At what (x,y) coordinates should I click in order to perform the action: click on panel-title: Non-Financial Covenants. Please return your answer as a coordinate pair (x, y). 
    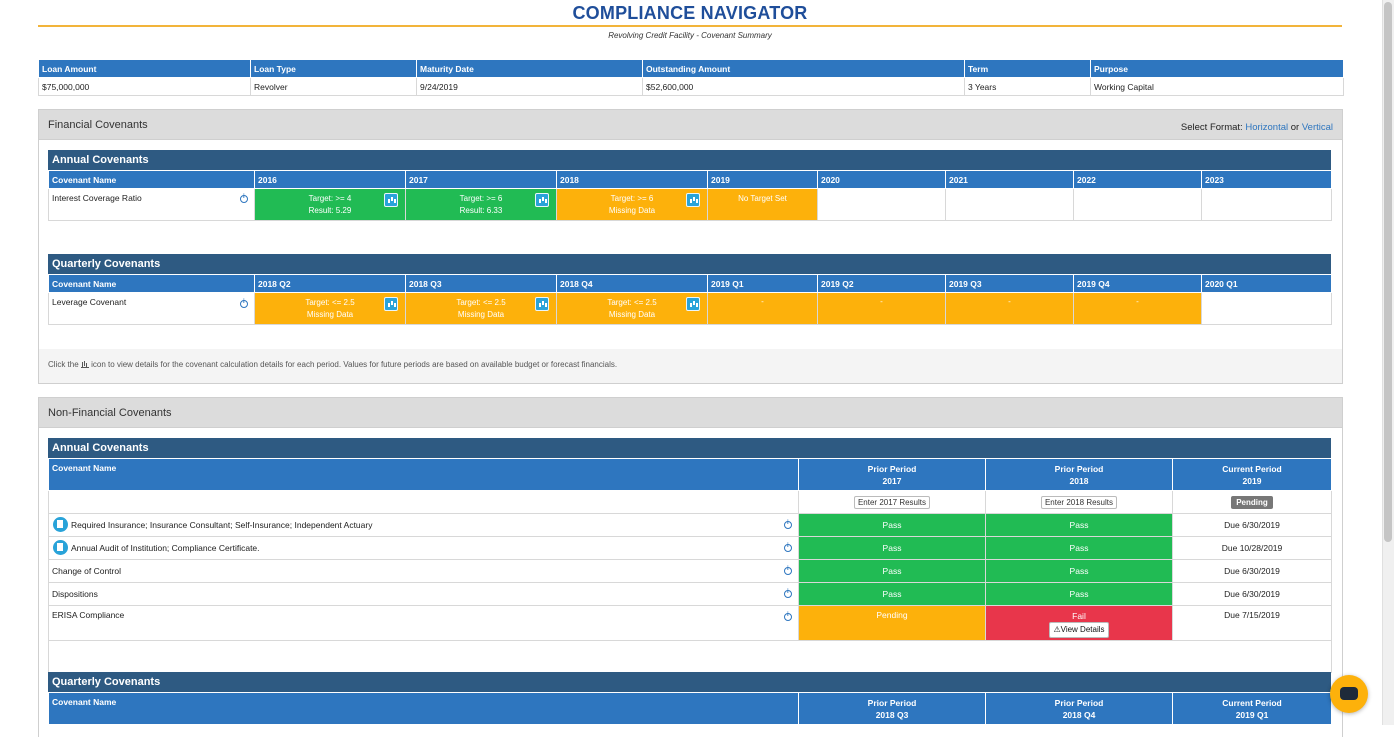
    Looking at the image, I should click on (110, 413).